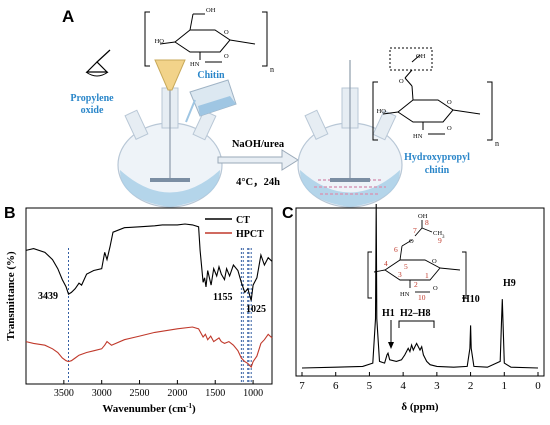 This screenshot has width=550, height=425. What do you see at coordinates (11, 296) in the screenshot?
I see `ftir-y-axis-label: Transmittance (%)` at bounding box center [11, 296].